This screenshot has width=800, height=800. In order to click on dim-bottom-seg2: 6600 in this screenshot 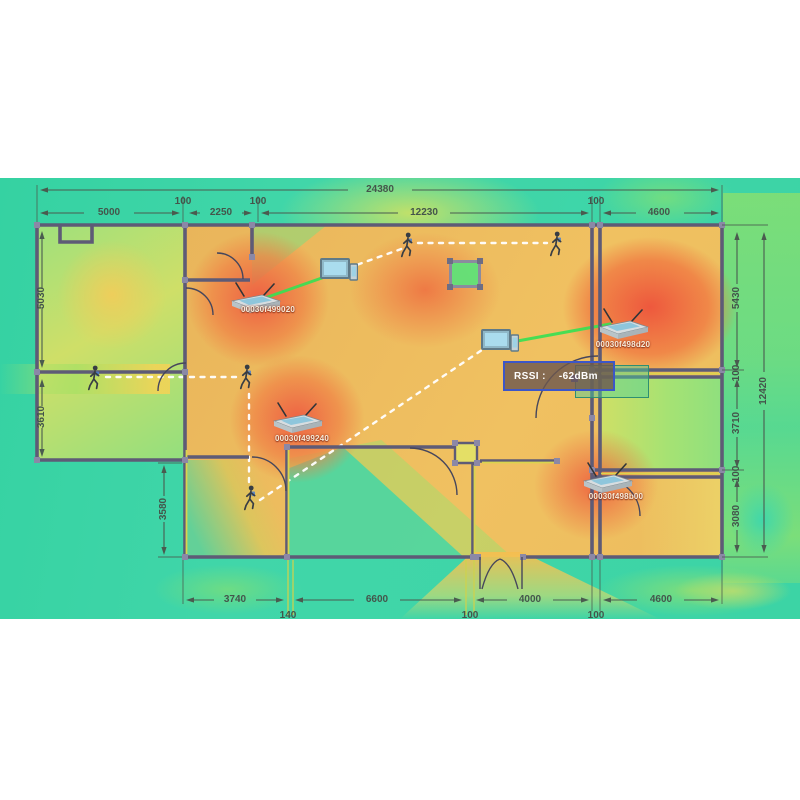, I will do `click(377, 599)`.